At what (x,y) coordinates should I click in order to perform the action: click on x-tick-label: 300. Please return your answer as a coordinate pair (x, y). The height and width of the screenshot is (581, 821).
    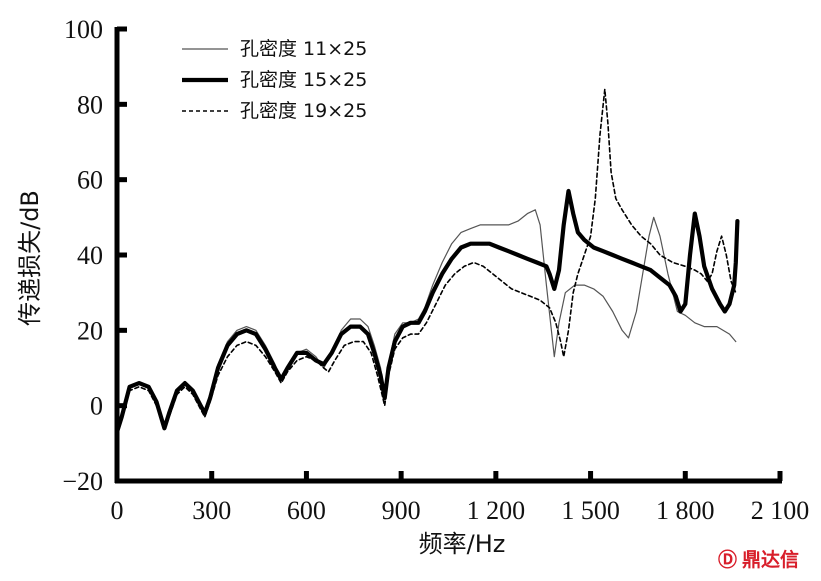
    Looking at the image, I should click on (211, 510).